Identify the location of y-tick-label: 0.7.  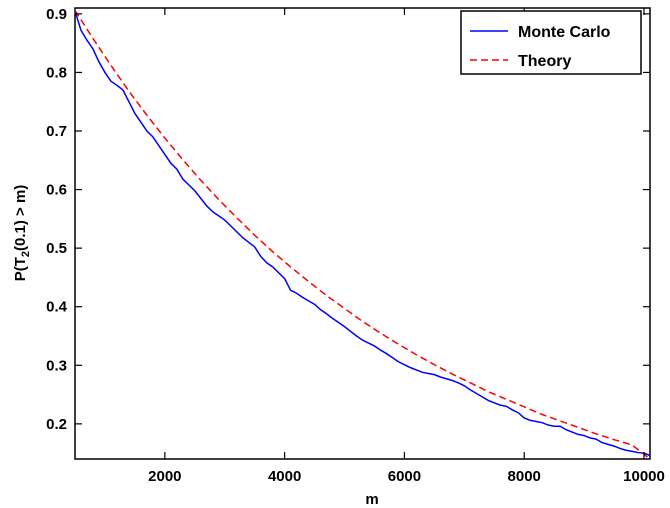
(56, 131).